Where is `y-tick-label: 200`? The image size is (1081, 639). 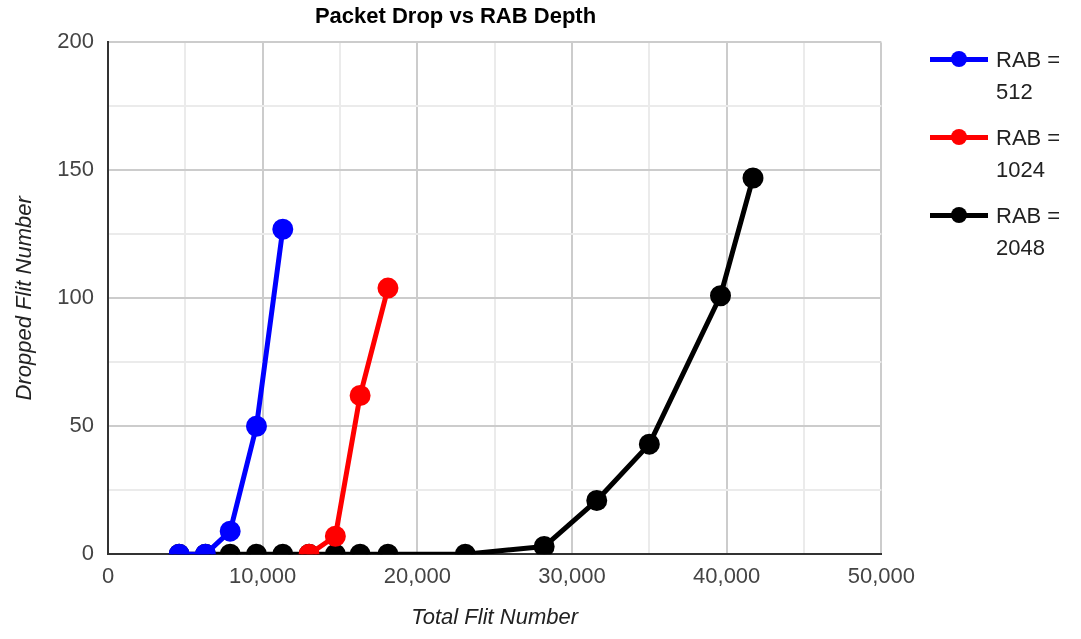 y-tick-label: 200 is located at coordinates (75, 41).